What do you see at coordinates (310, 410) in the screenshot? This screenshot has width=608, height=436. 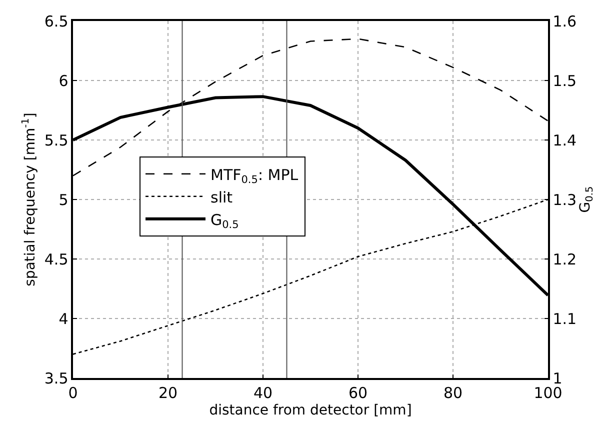 I see `x-axis-title: distance from detector [mm]` at bounding box center [310, 410].